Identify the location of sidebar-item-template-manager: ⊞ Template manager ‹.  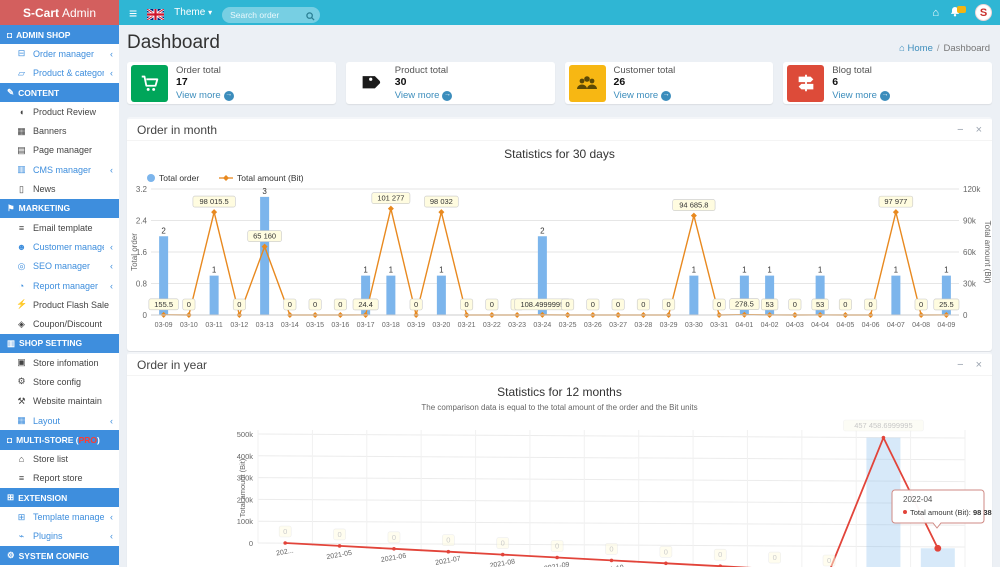
(59, 516).